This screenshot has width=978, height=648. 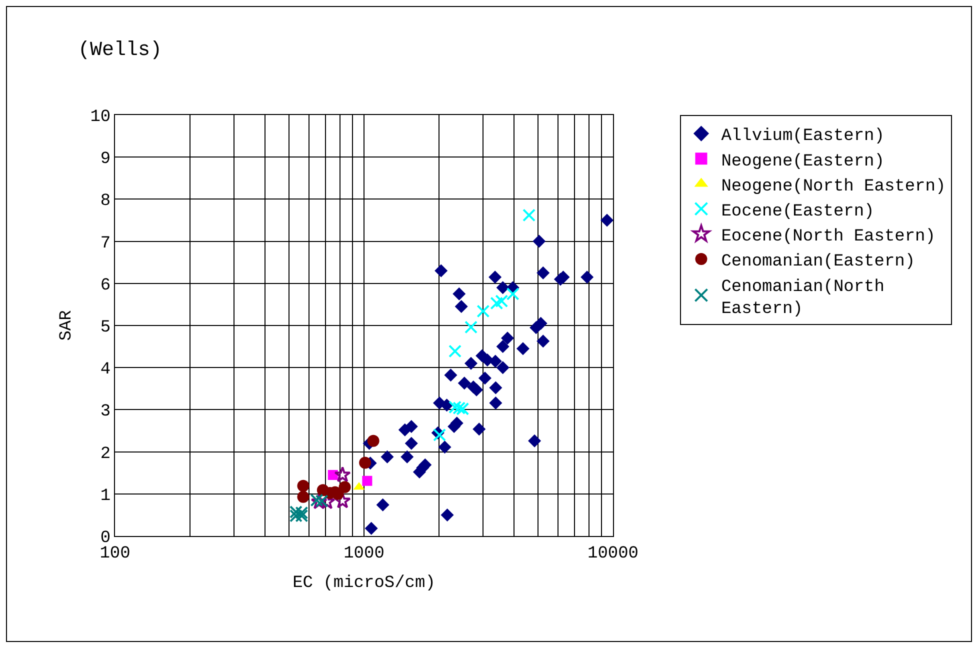 What do you see at coordinates (105, 244) in the screenshot?
I see `y-tick-label: 7` at bounding box center [105, 244].